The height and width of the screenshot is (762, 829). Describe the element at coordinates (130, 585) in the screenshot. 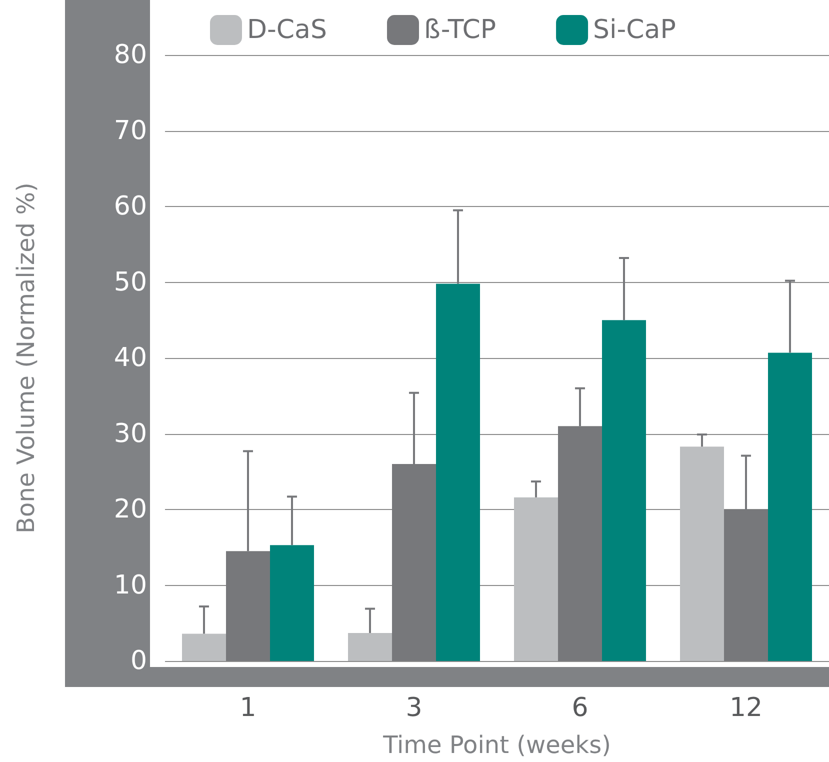

I see `y-tick-label: 10` at that location.